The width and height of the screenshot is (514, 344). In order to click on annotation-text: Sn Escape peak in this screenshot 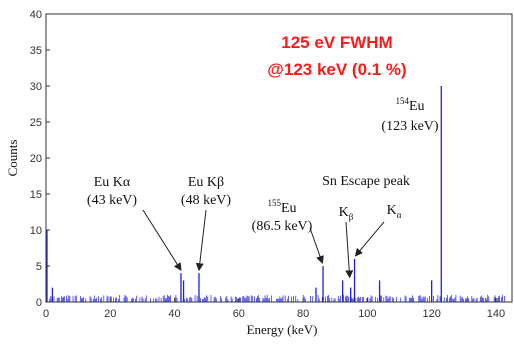, I will do `click(366, 181)`.